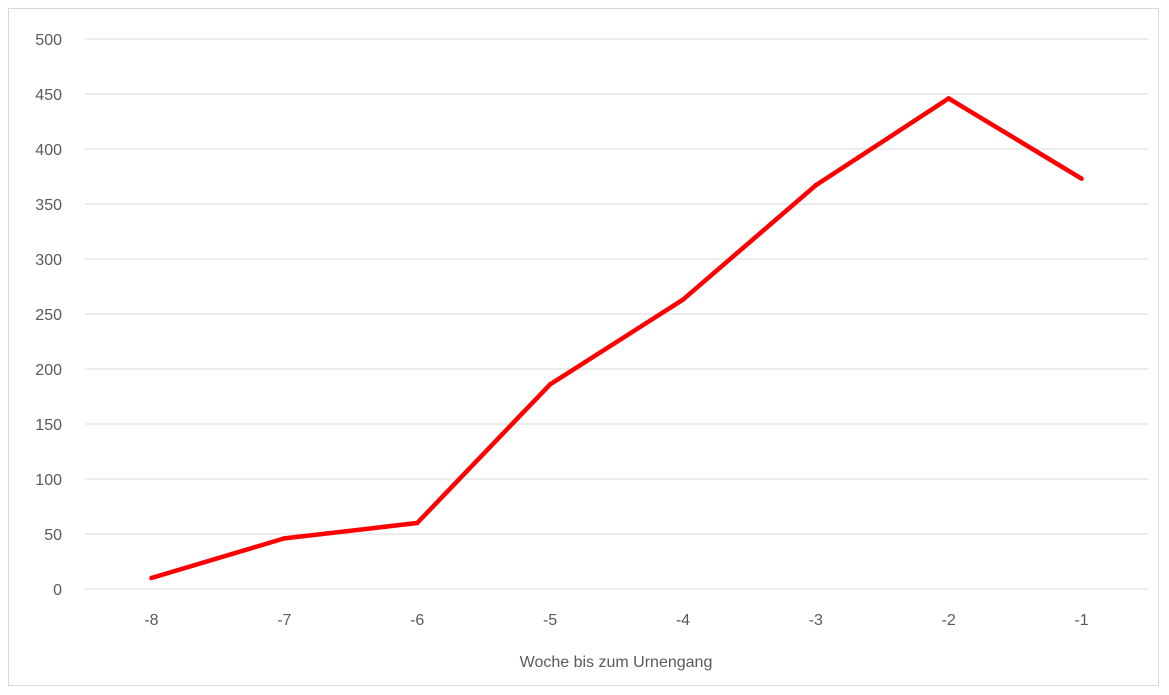 This screenshot has height=695, width=1169. What do you see at coordinates (949, 620) in the screenshot?
I see `x-tick-label: -2` at bounding box center [949, 620].